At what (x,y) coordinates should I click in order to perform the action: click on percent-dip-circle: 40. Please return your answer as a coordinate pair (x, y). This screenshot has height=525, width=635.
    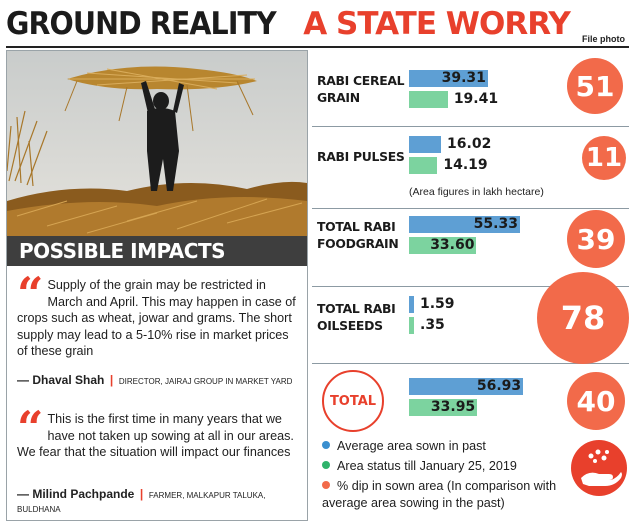
    Looking at the image, I should click on (596, 401).